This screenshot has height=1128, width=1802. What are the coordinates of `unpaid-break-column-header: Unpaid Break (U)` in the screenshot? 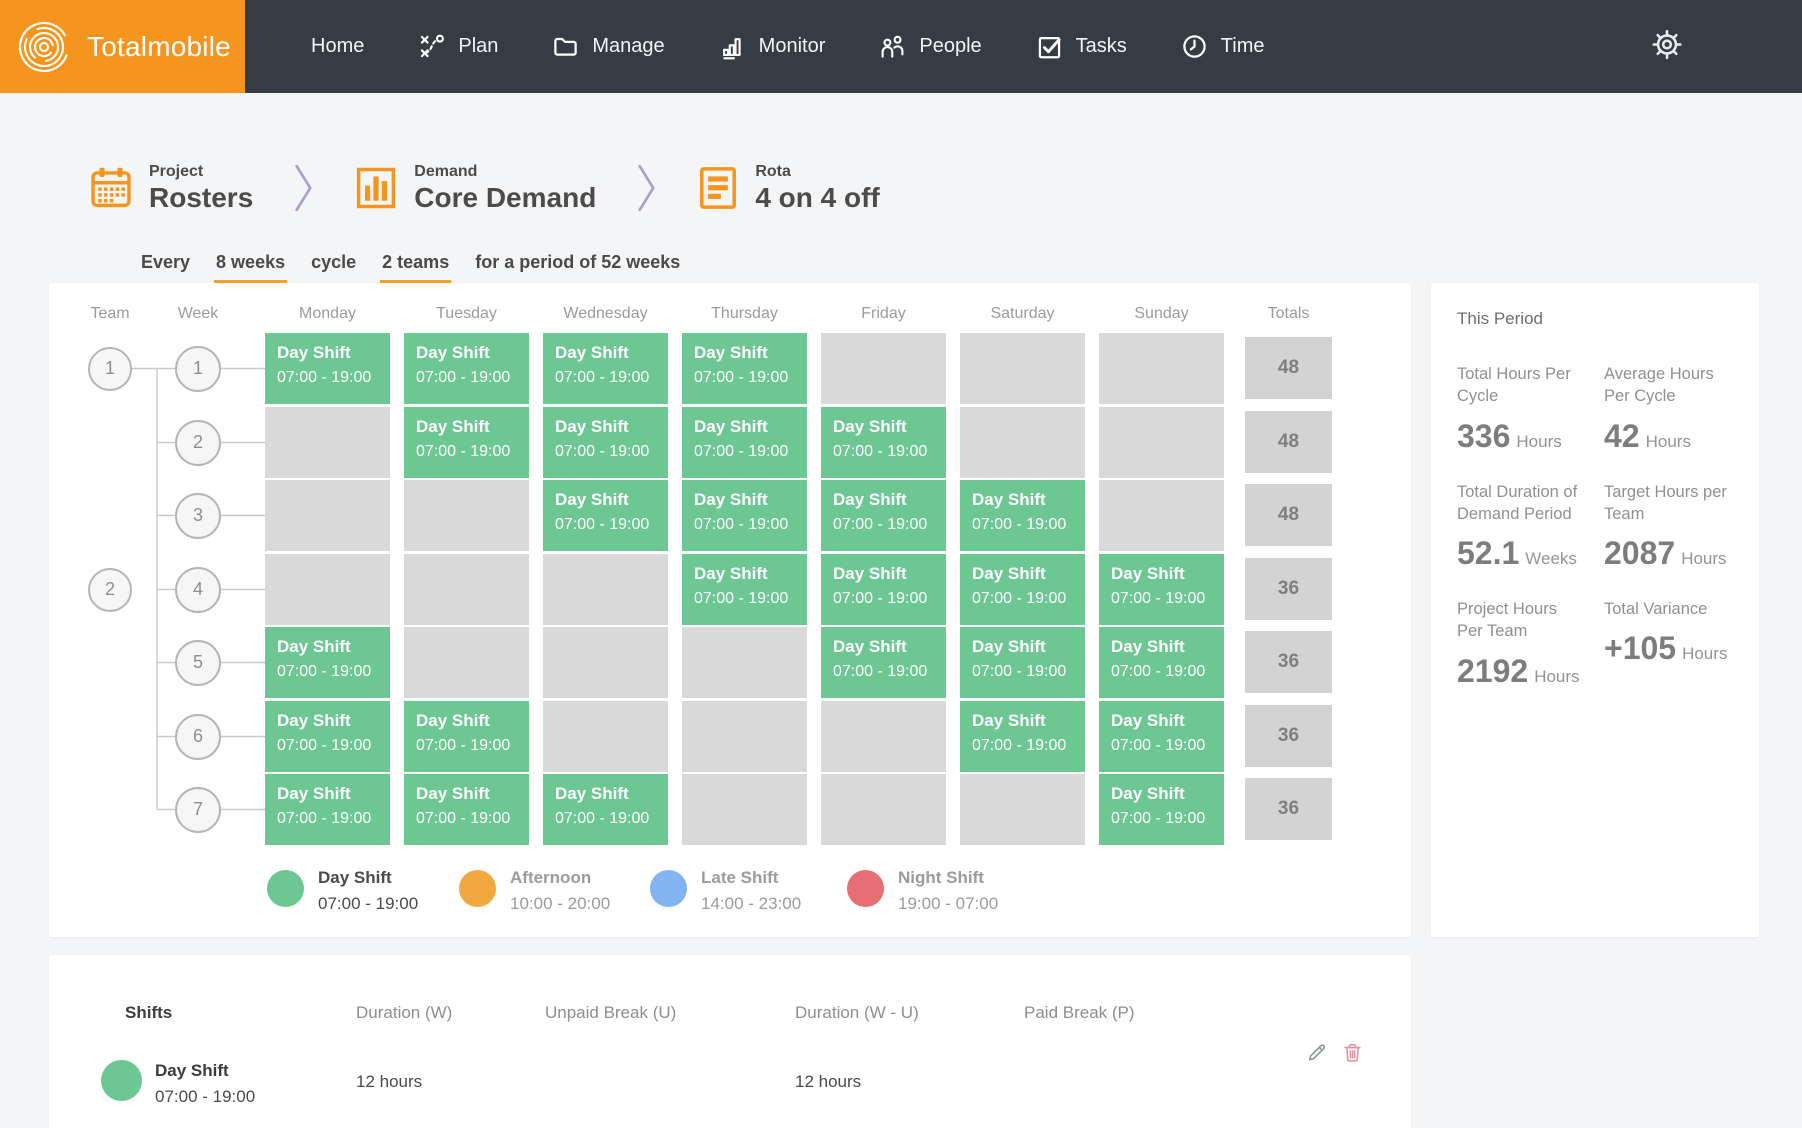 It's located at (611, 1012).